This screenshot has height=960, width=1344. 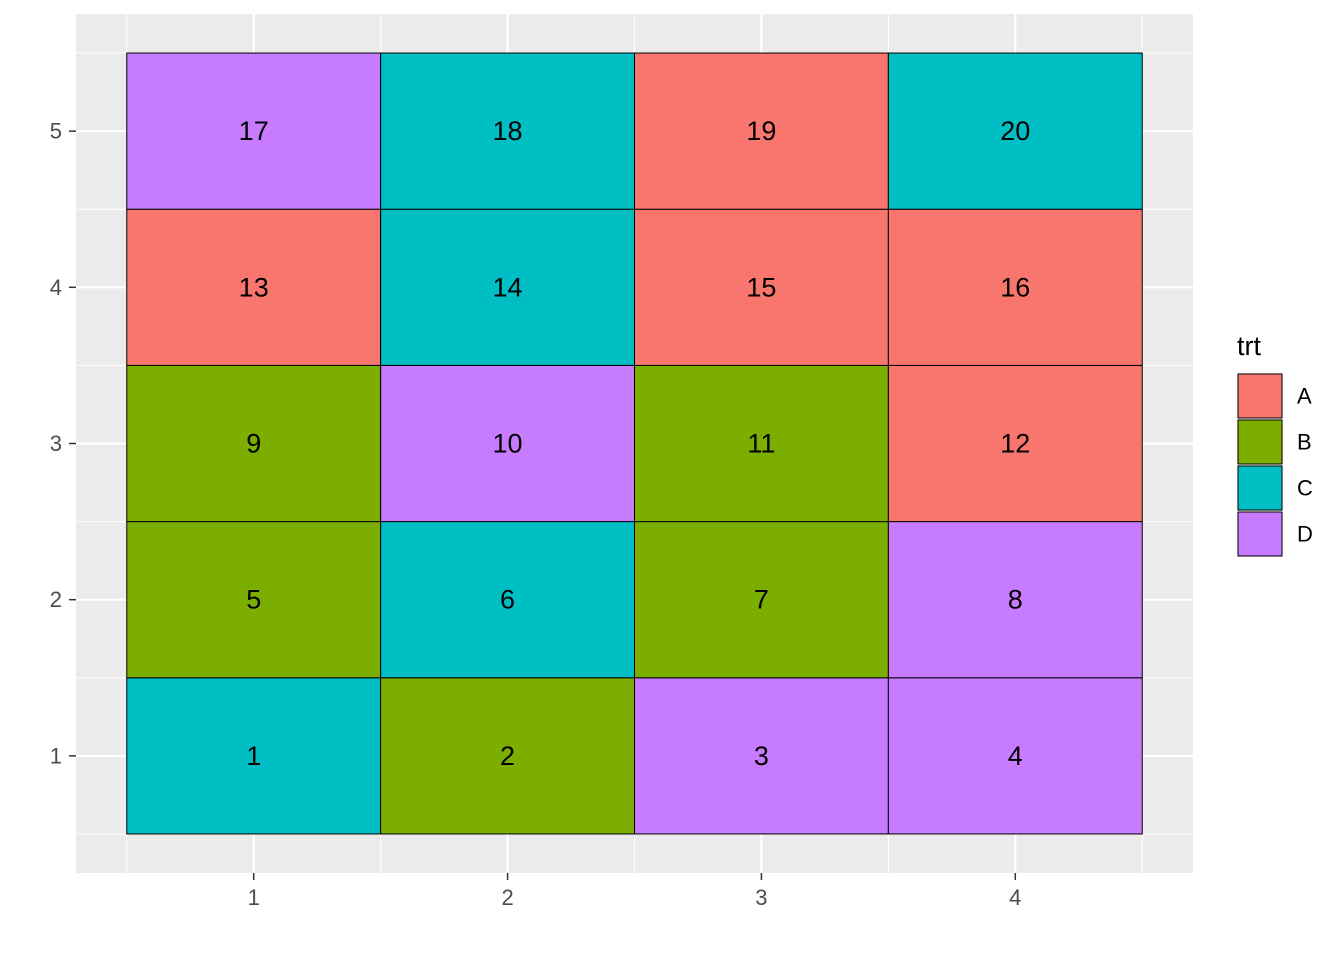 What do you see at coordinates (1015, 444) in the screenshot?
I see `tile-label-12: 12` at bounding box center [1015, 444].